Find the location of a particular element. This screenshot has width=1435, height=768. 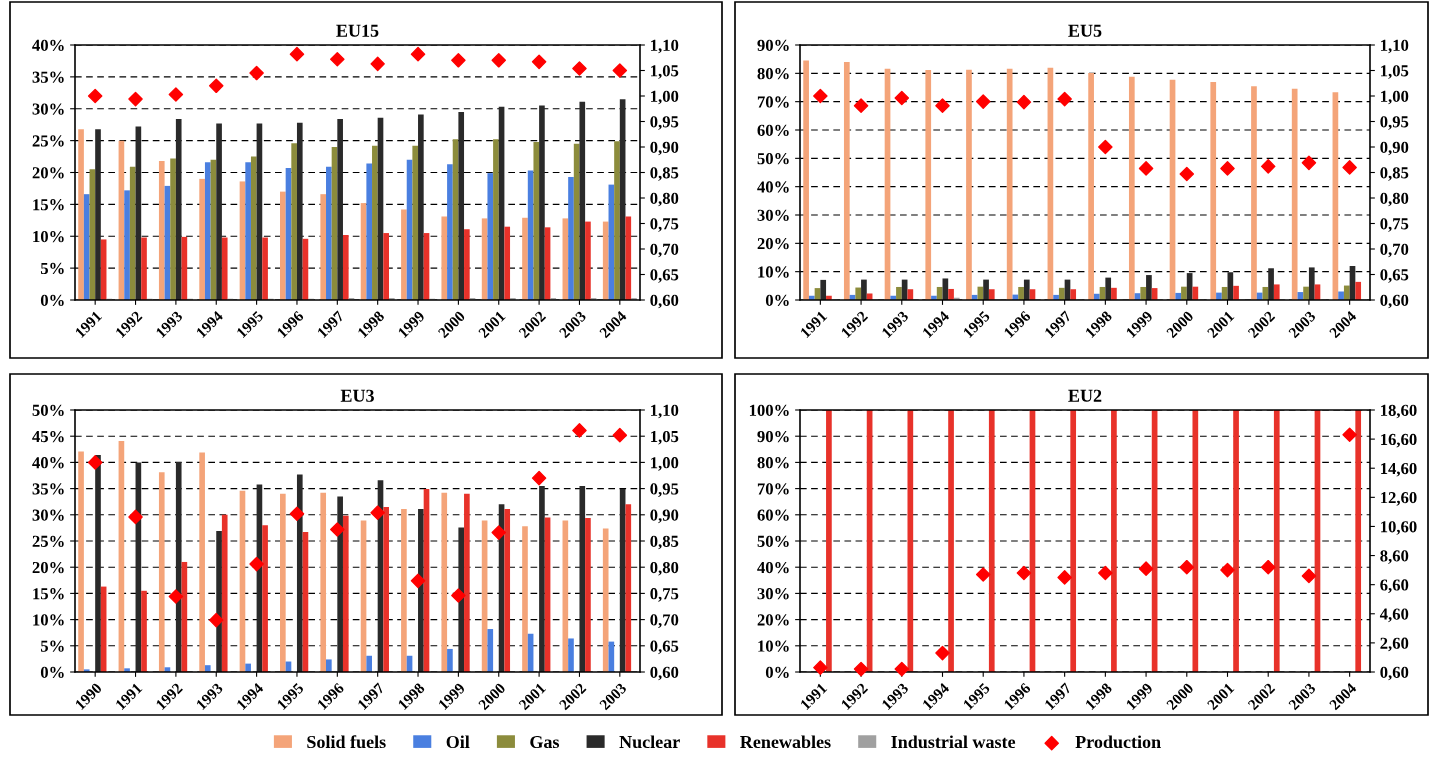

chart-title: EU3 is located at coordinates (357, 395).